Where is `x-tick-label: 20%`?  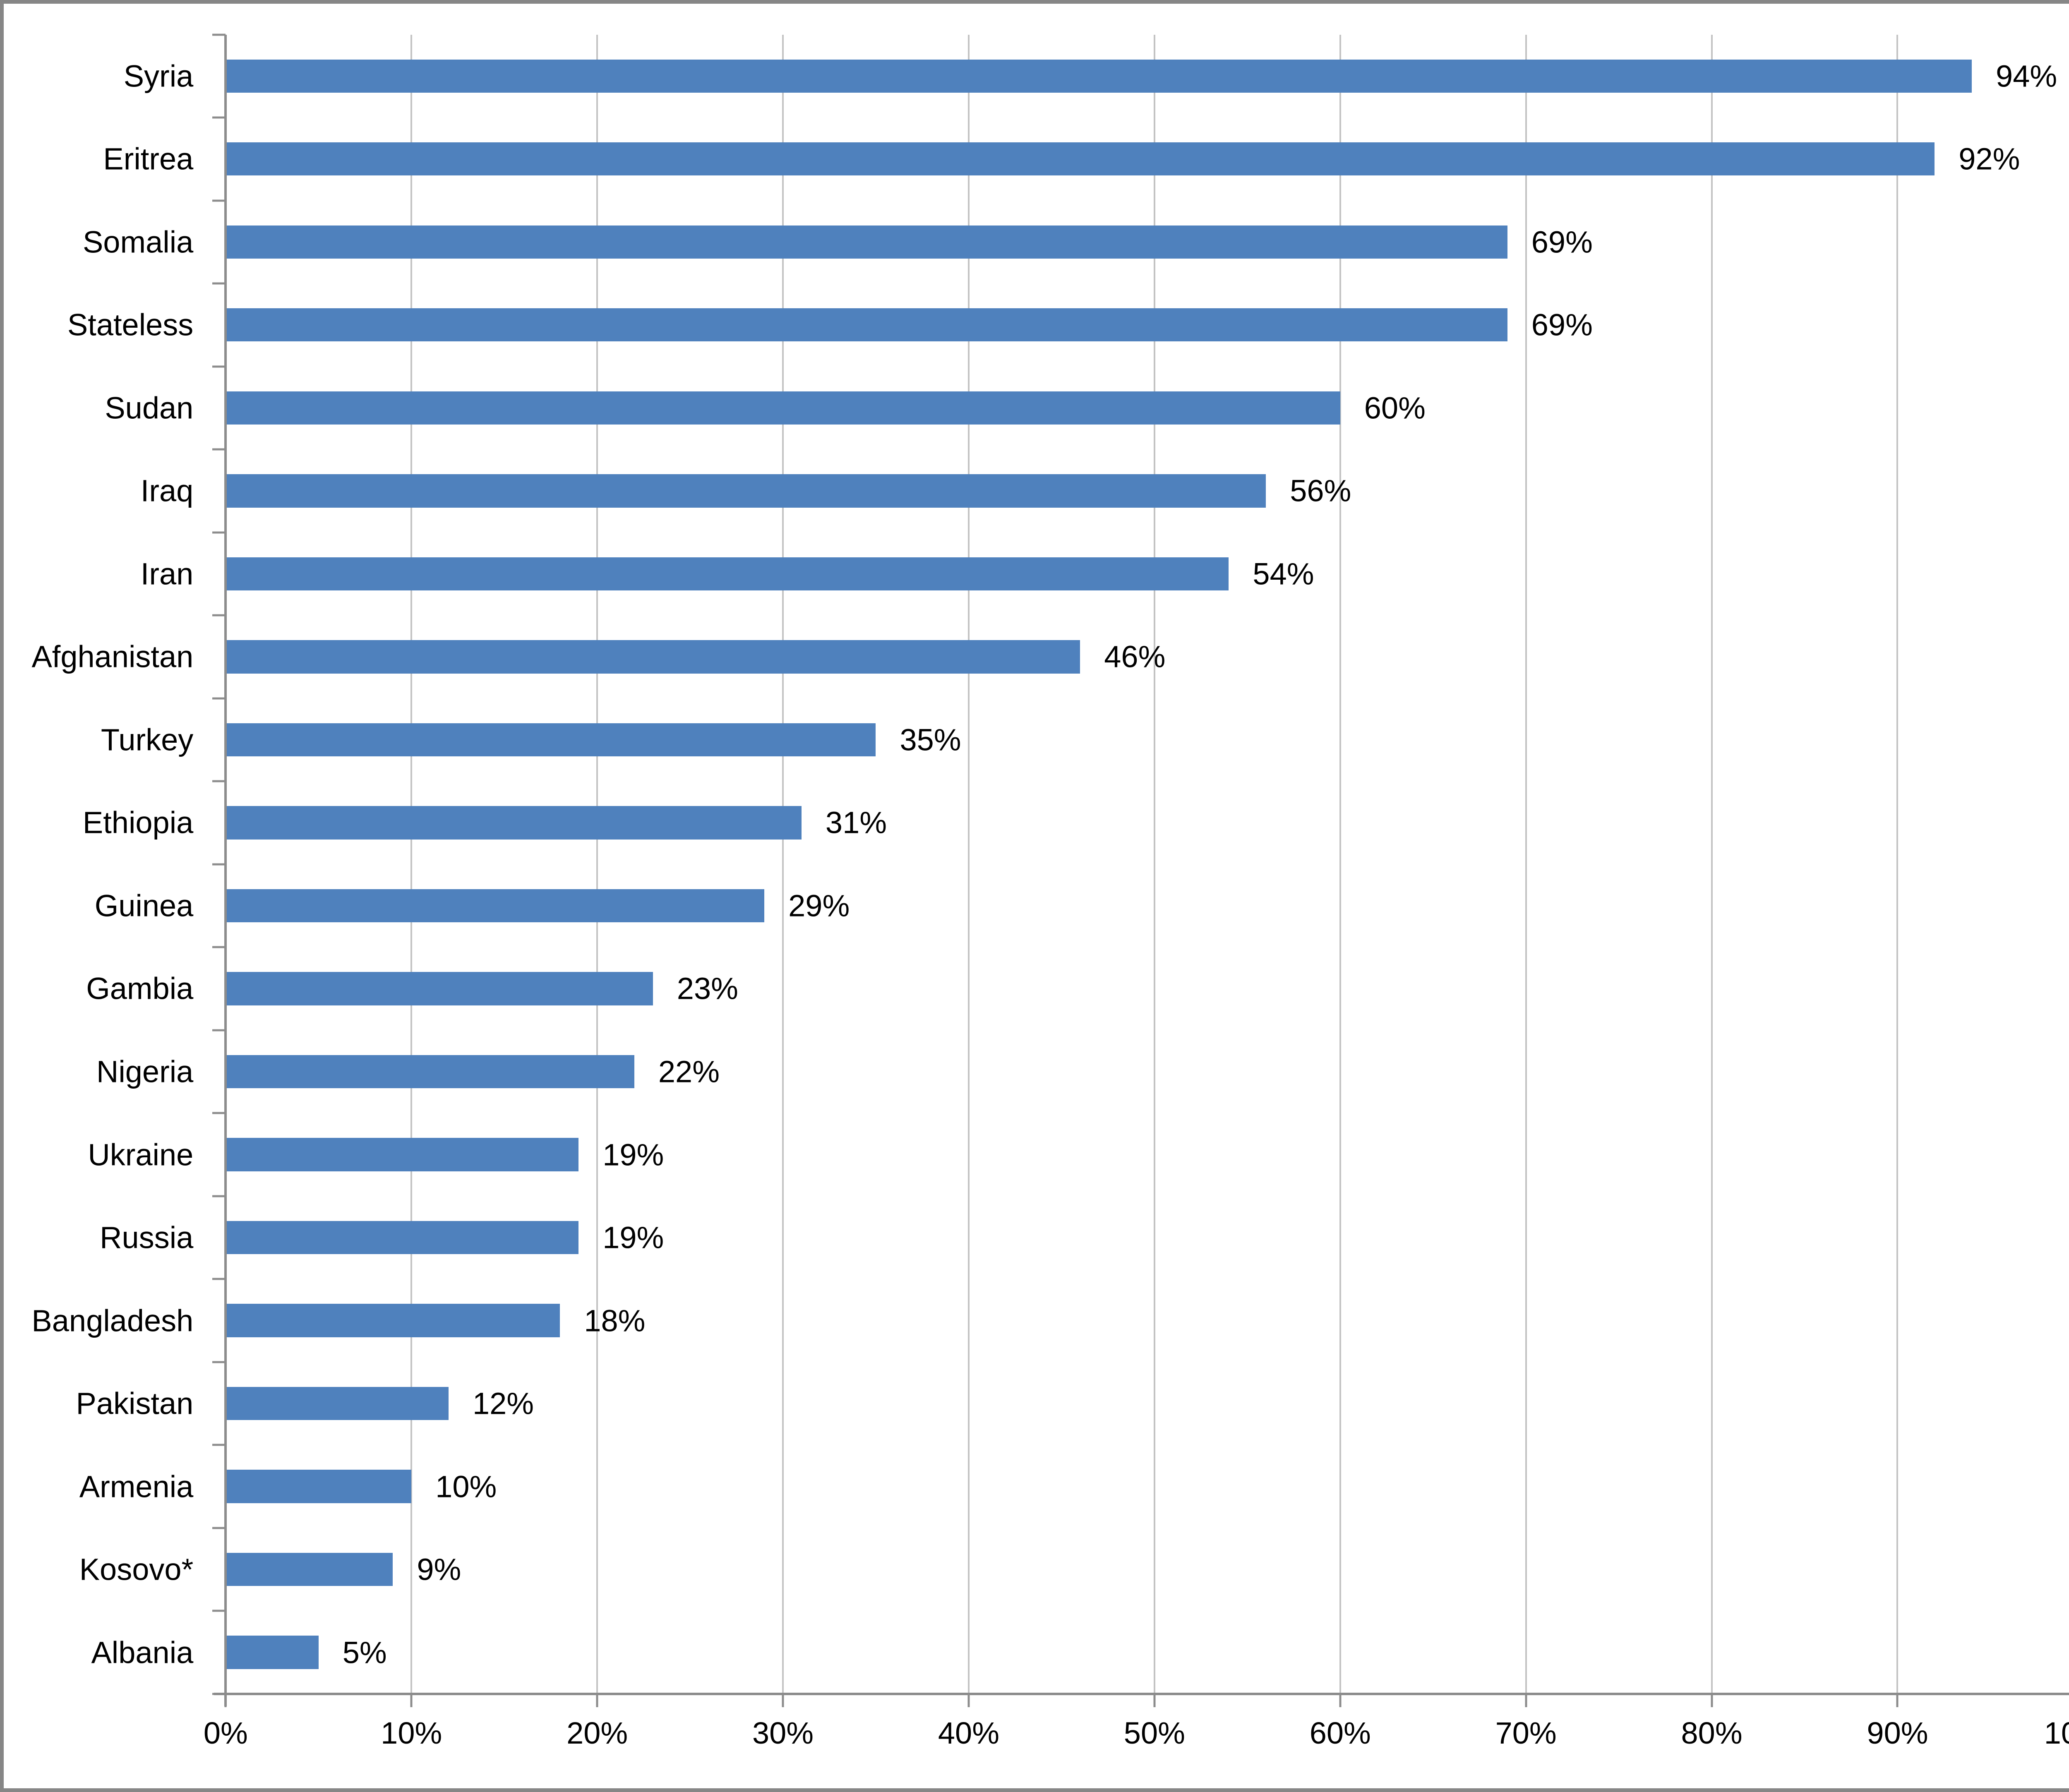 x-tick-label: 20% is located at coordinates (597, 1732).